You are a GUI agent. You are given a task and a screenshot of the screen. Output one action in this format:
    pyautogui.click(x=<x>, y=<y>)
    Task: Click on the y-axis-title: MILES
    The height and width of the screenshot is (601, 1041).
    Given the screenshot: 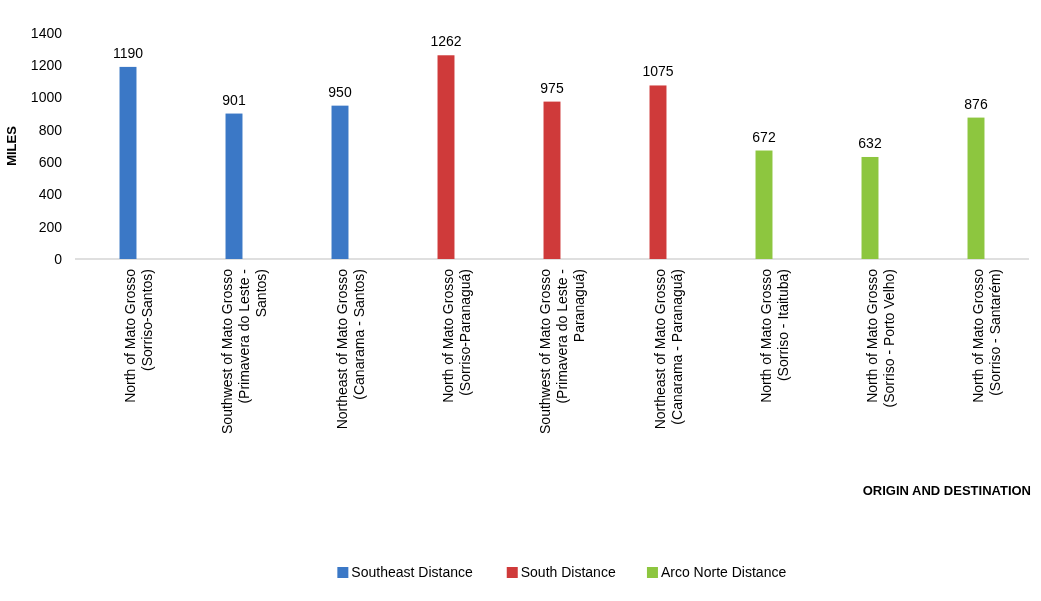 What is the action you would take?
    pyautogui.click(x=11, y=145)
    